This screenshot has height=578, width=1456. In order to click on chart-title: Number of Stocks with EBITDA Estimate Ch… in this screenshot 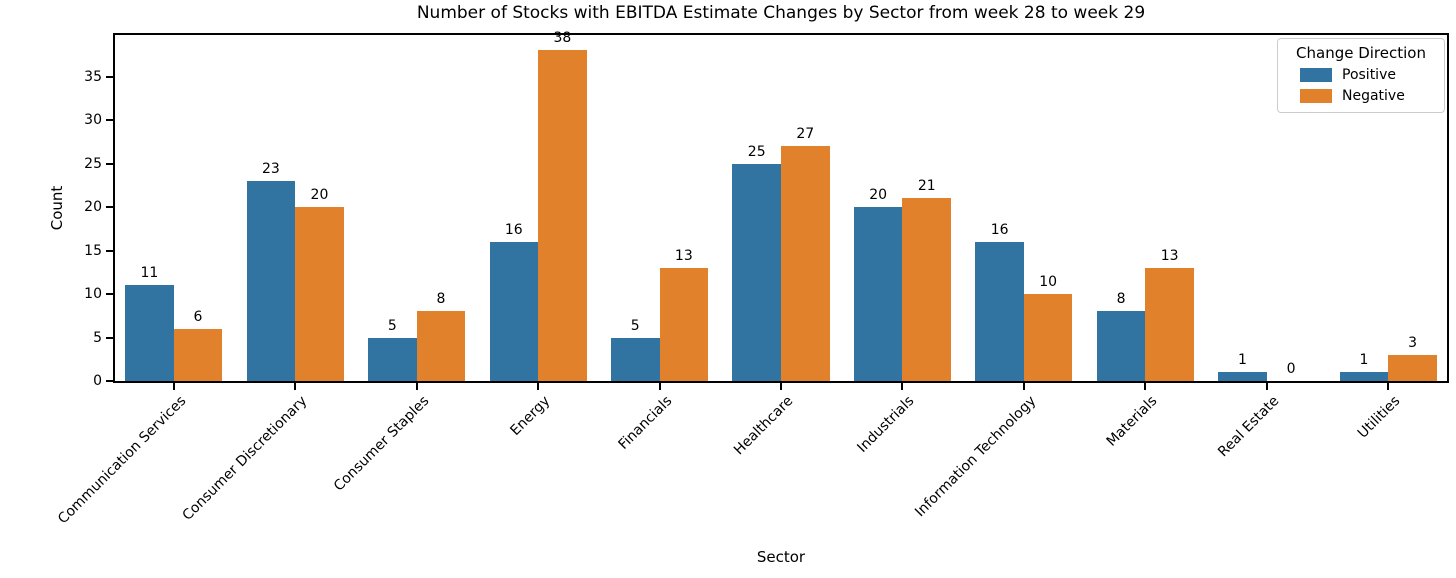, I will do `click(781, 13)`.